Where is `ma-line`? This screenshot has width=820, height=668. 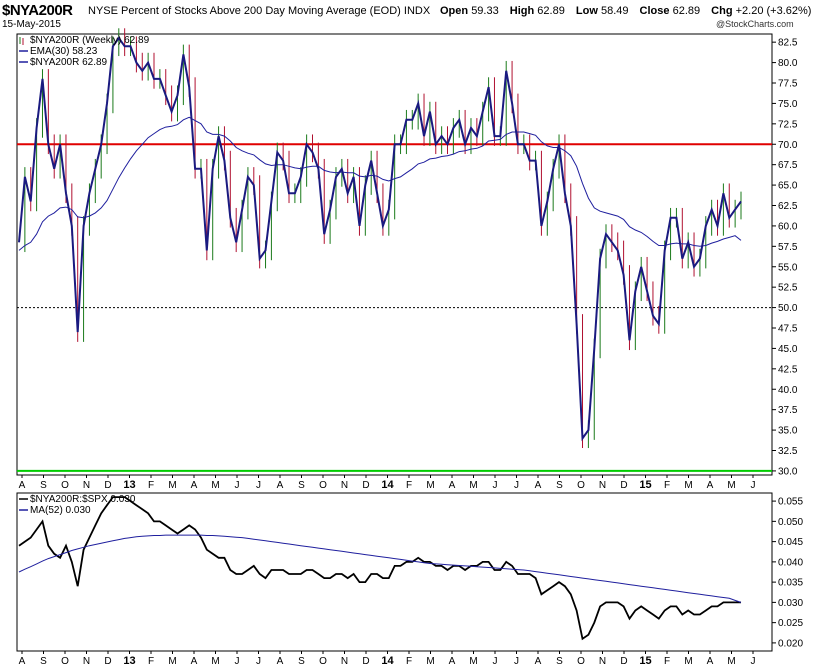
ma-line is located at coordinates (380, 568).